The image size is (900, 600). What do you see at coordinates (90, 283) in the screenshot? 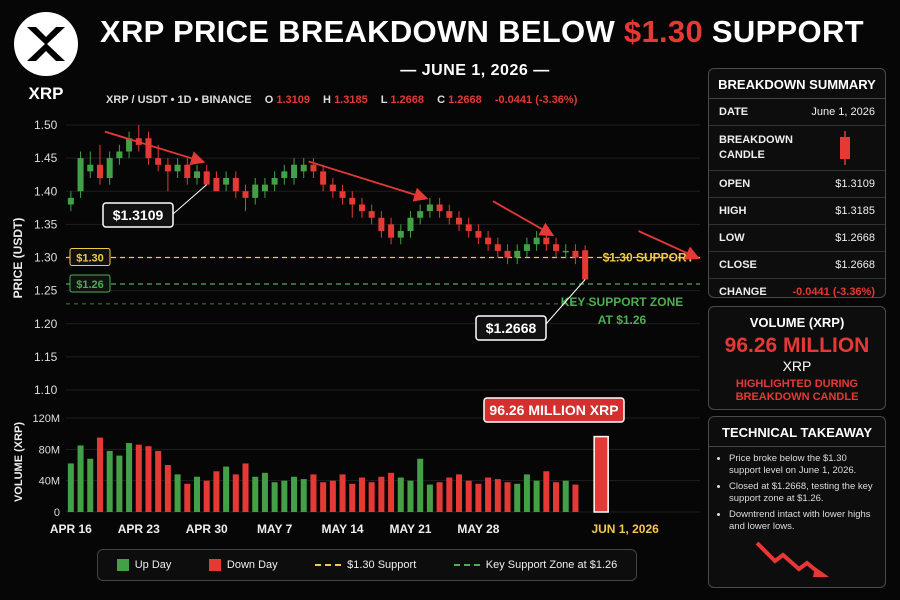
I see `key-zone-tag-box` at bounding box center [90, 283].